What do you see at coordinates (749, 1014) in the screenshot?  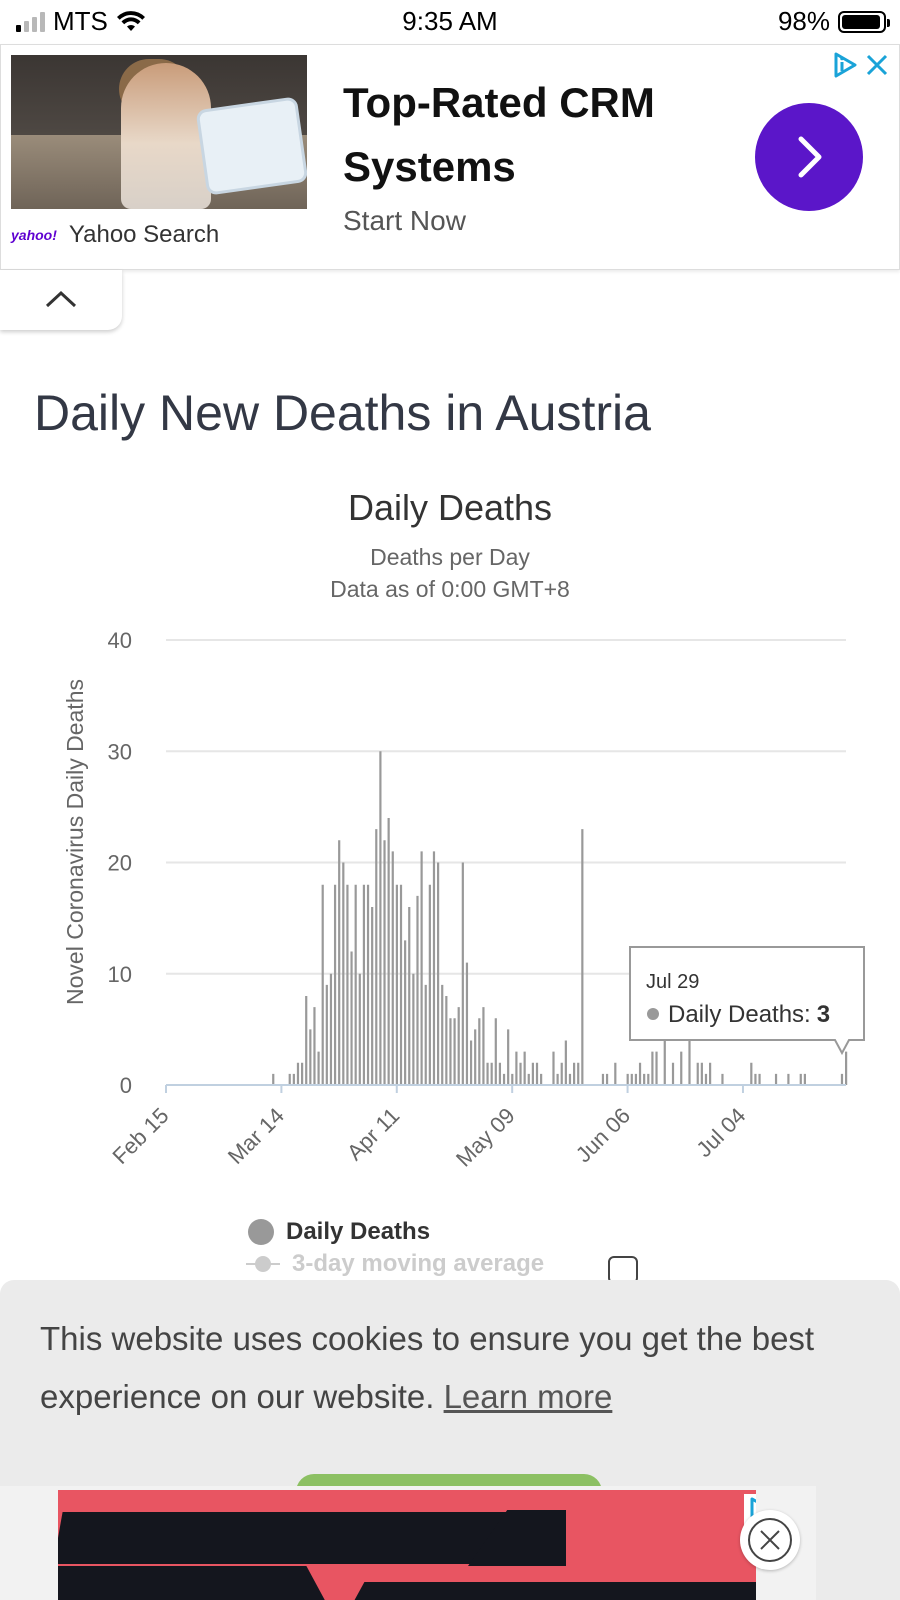 I see `tooltip-label: Daily Deaths: 3` at bounding box center [749, 1014].